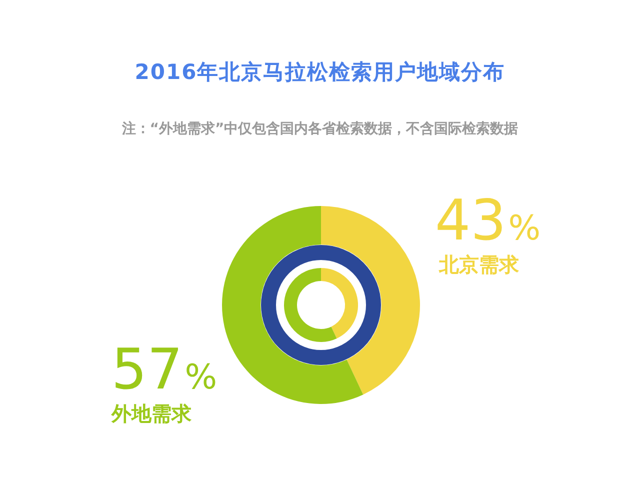 This screenshot has width=640, height=493. What do you see at coordinates (320, 129) in the screenshot?
I see `text: 注：“外地需求”中仅包含国内各省检索数据，不含国际检索数据` at bounding box center [320, 129].